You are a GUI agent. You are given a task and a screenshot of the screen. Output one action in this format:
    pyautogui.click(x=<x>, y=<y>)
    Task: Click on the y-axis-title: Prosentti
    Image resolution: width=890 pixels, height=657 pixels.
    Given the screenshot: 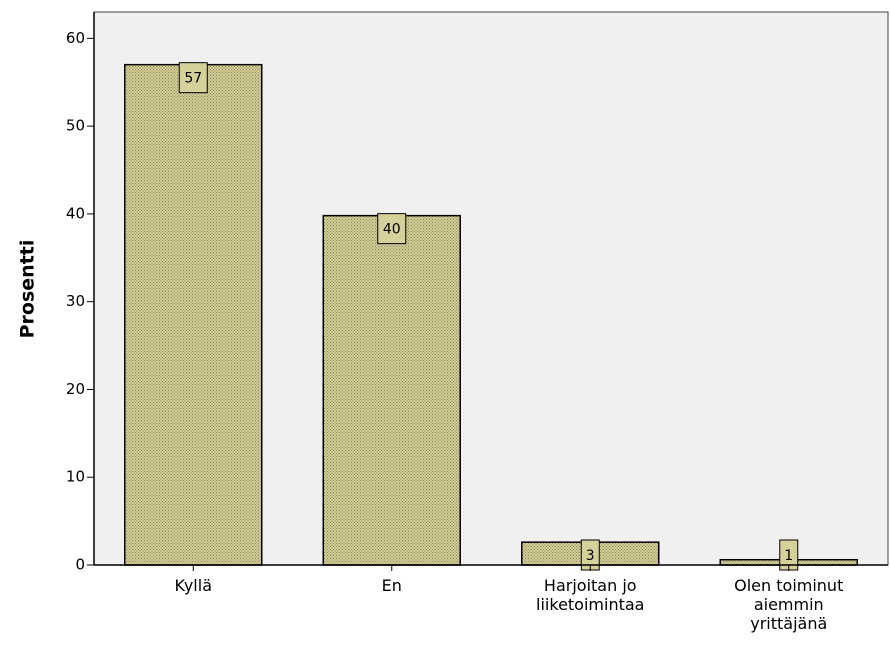 What is the action you would take?
    pyautogui.click(x=28, y=289)
    